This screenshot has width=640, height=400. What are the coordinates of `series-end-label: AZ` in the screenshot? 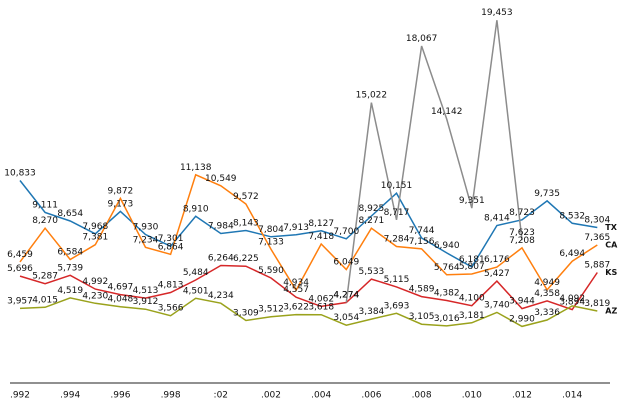 It's located at (611, 310).